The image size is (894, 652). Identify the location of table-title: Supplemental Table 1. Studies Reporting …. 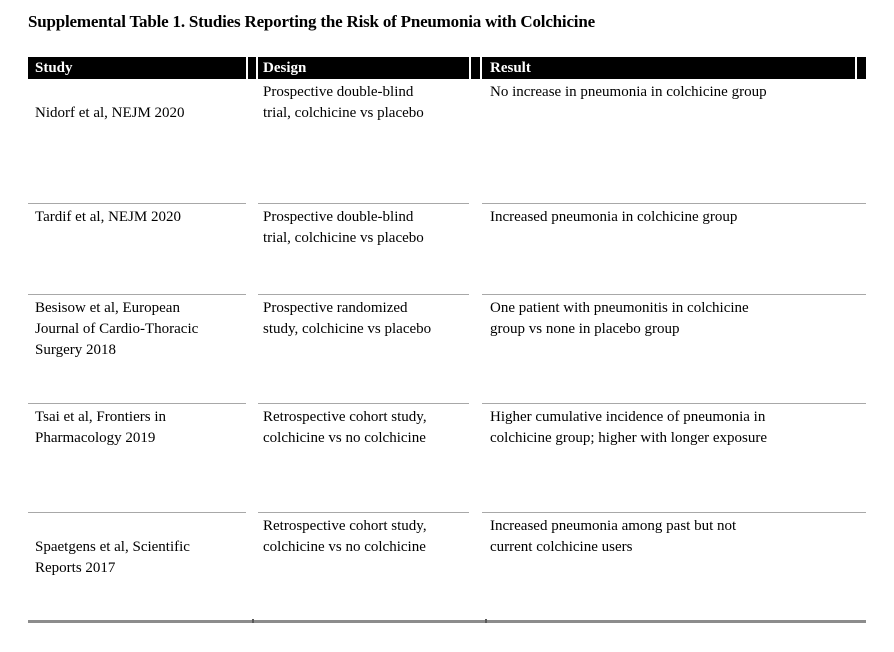
(311, 21).